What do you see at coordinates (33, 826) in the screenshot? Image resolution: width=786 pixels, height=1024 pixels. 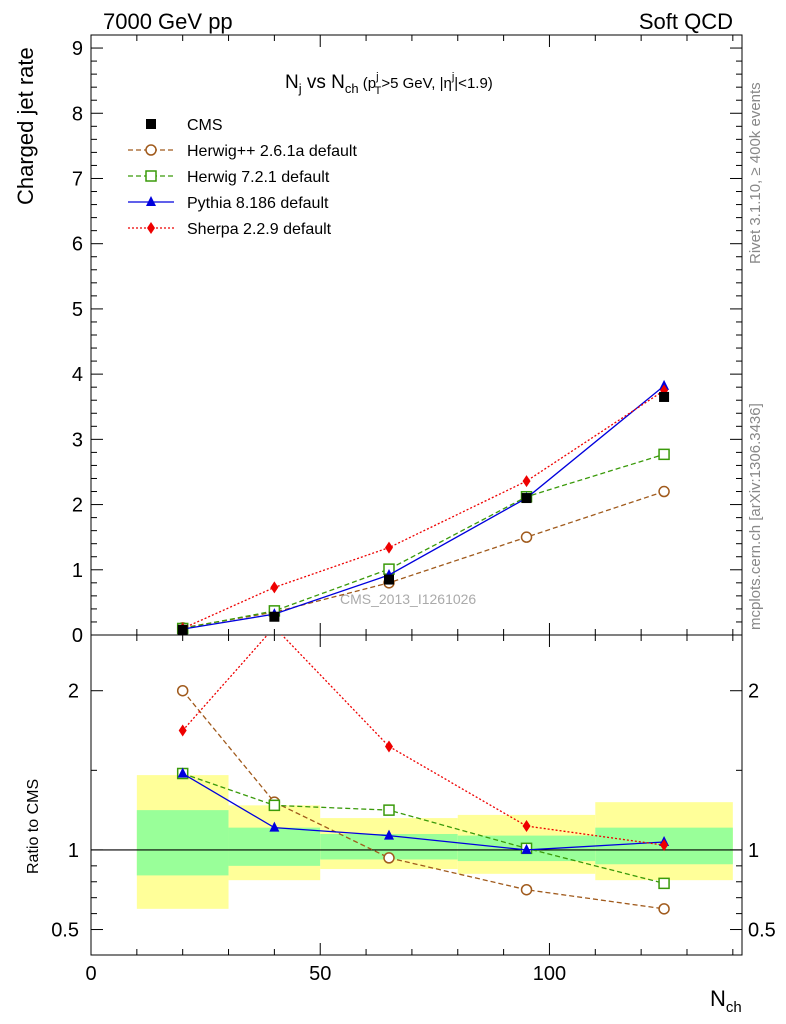 I see `ratio-y-axis-label: Ratio to CMS` at bounding box center [33, 826].